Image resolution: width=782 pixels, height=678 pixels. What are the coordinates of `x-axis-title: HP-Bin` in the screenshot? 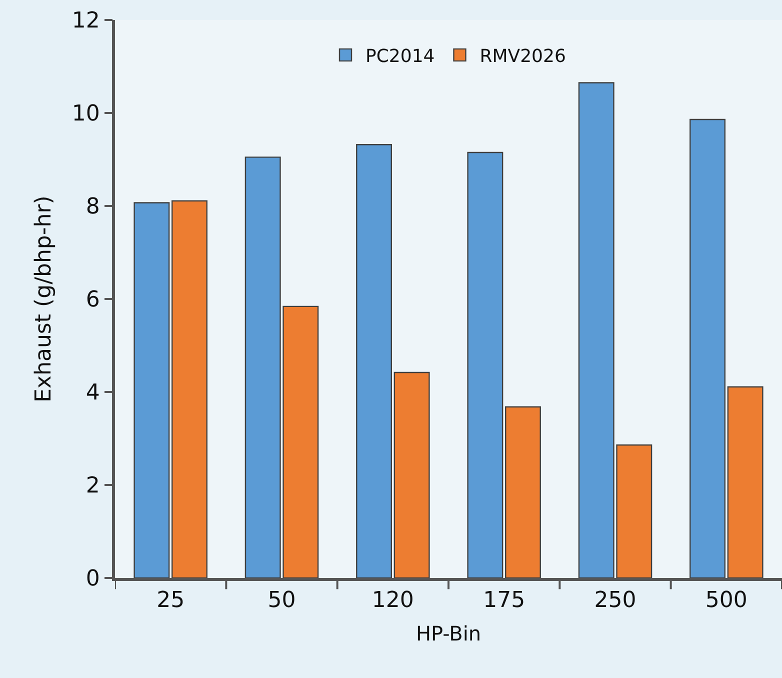 It's located at (449, 634).